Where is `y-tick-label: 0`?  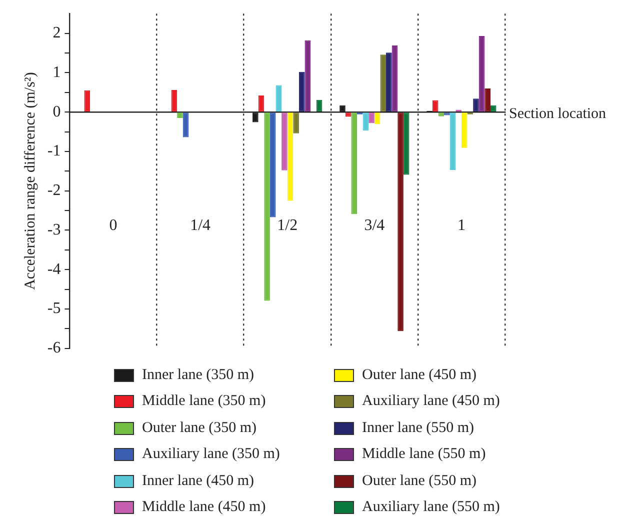 y-tick-label: 0 is located at coordinates (56, 111).